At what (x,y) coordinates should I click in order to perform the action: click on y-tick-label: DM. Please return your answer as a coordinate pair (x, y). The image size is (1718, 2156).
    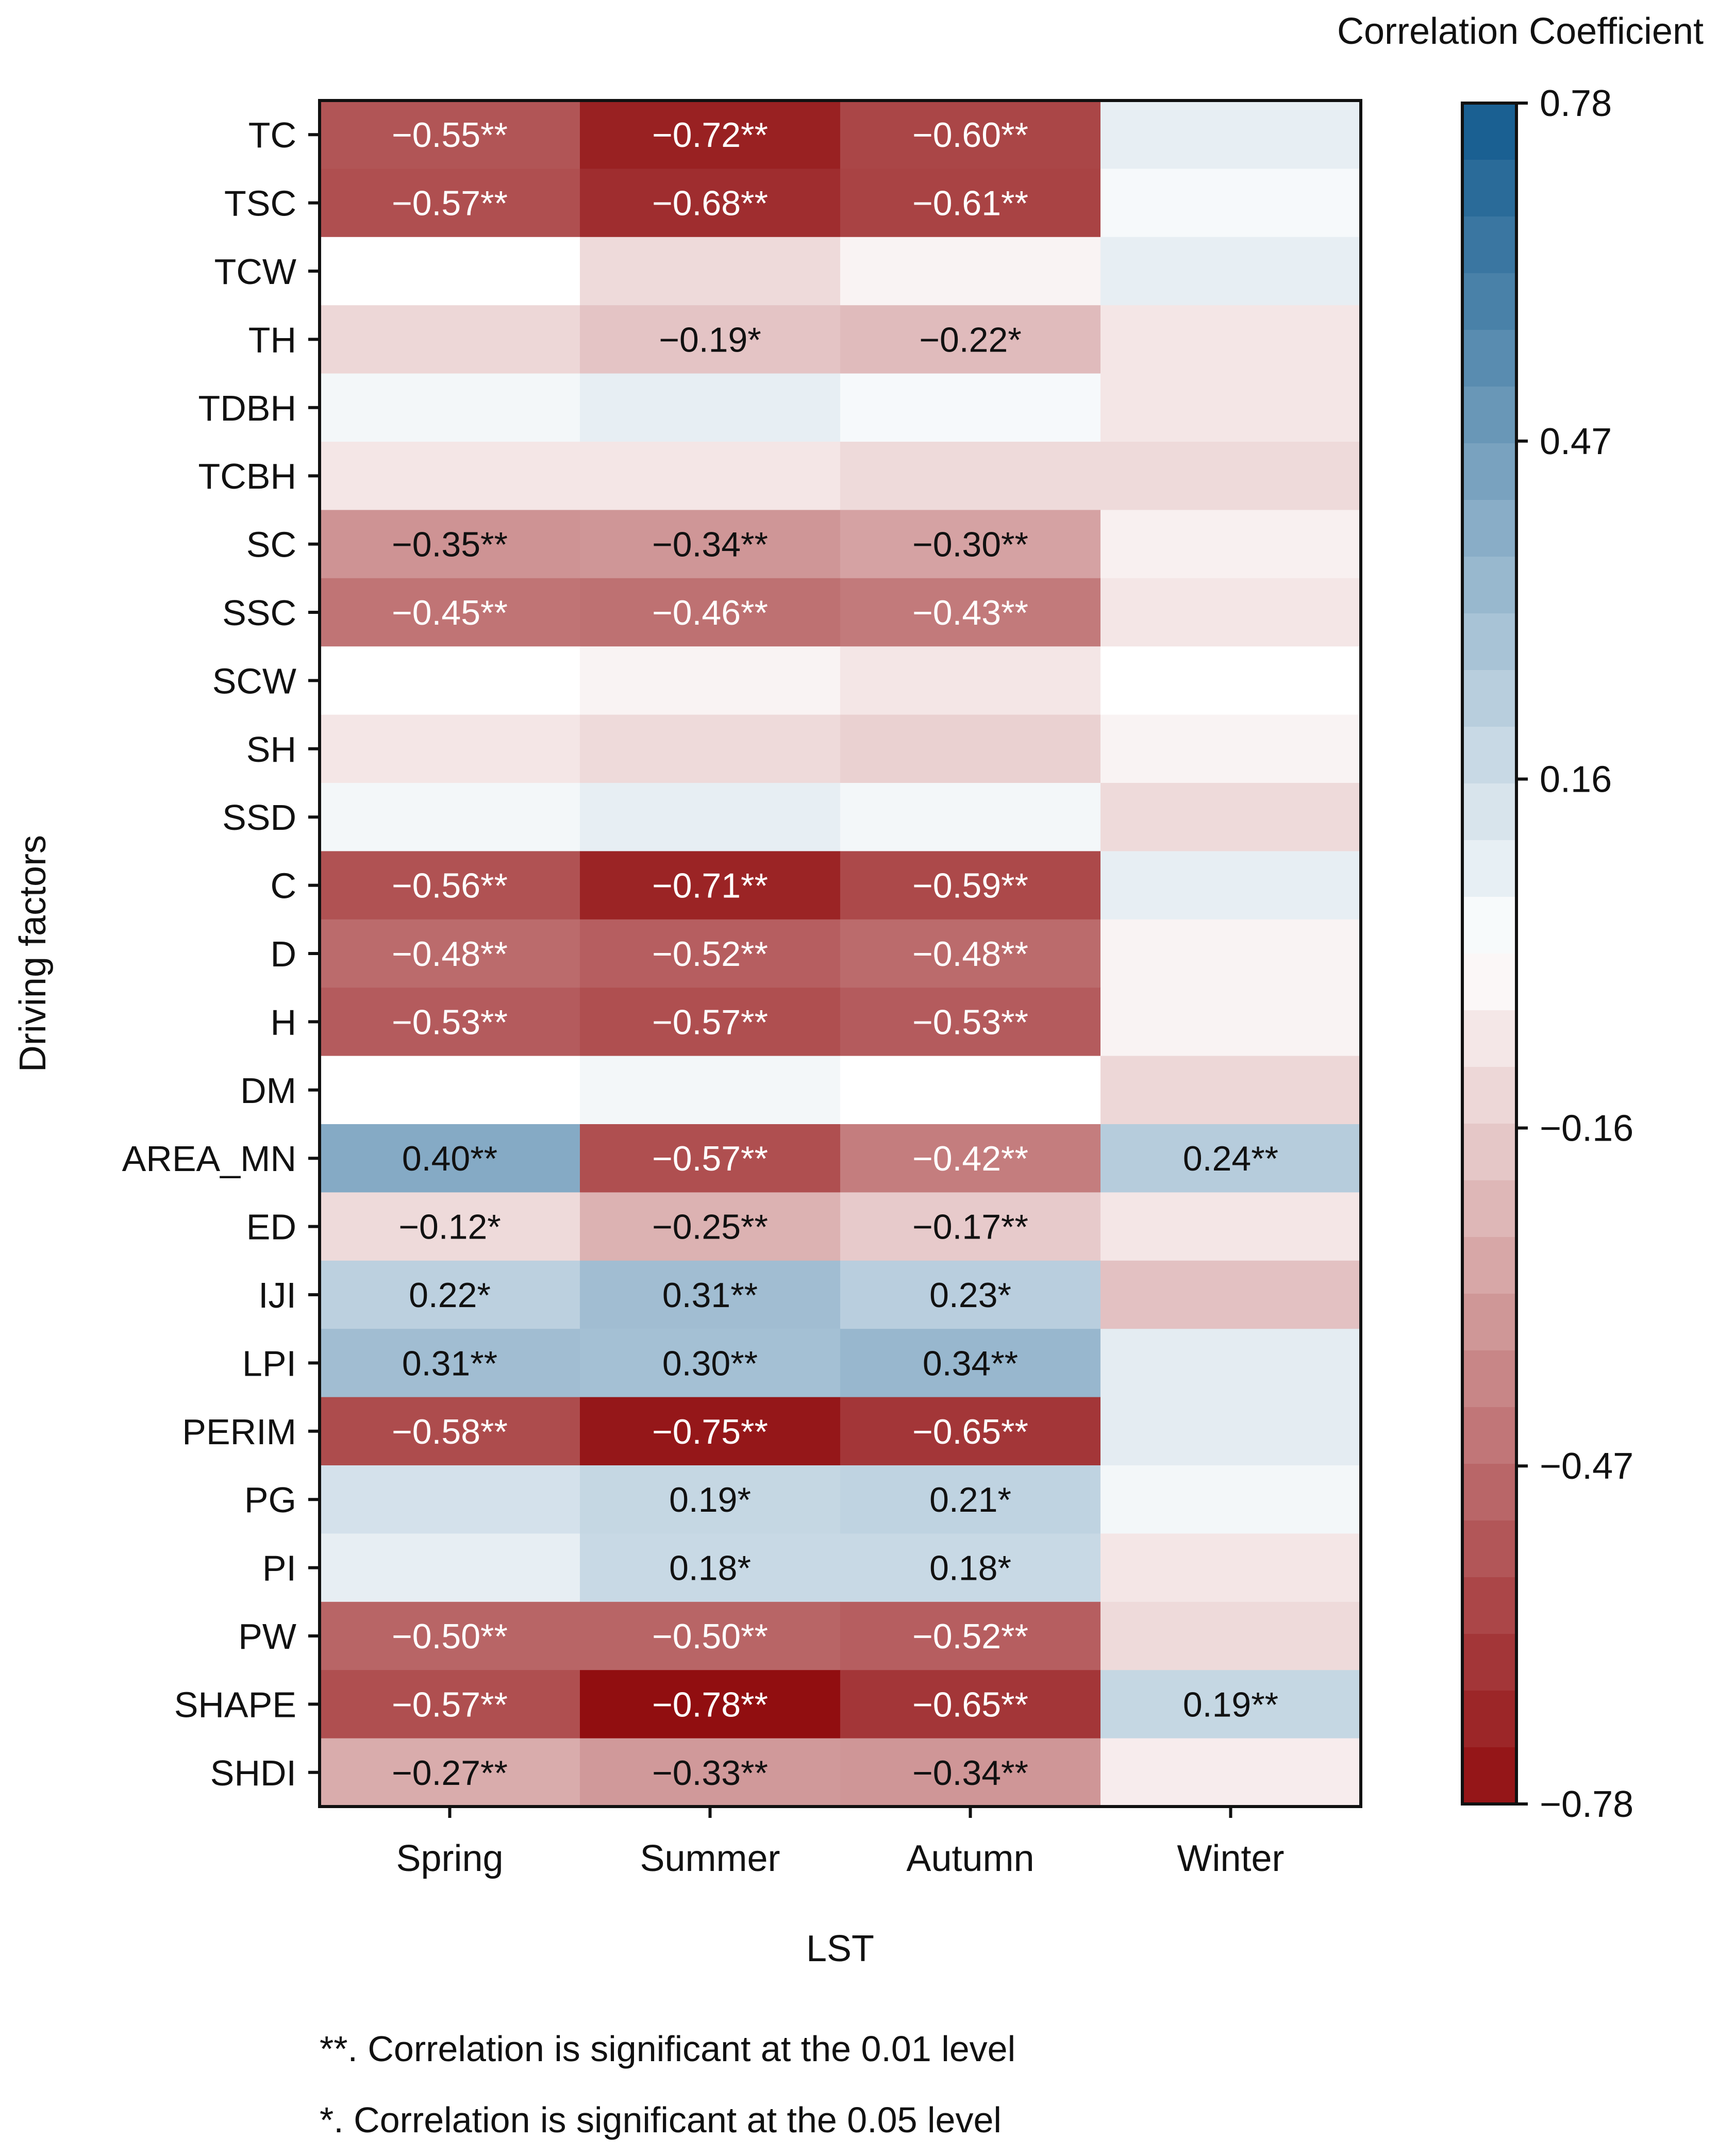
    Looking at the image, I should click on (268, 1091).